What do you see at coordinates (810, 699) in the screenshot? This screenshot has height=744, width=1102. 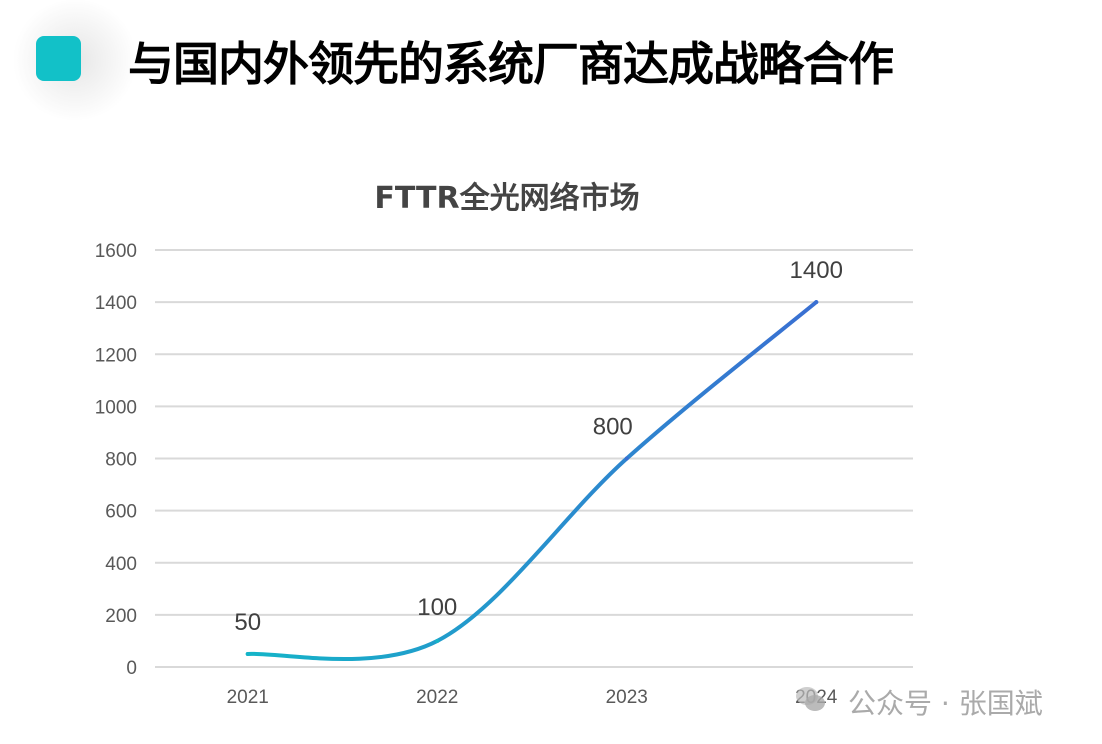 I see `wechat-bubble-icon` at bounding box center [810, 699].